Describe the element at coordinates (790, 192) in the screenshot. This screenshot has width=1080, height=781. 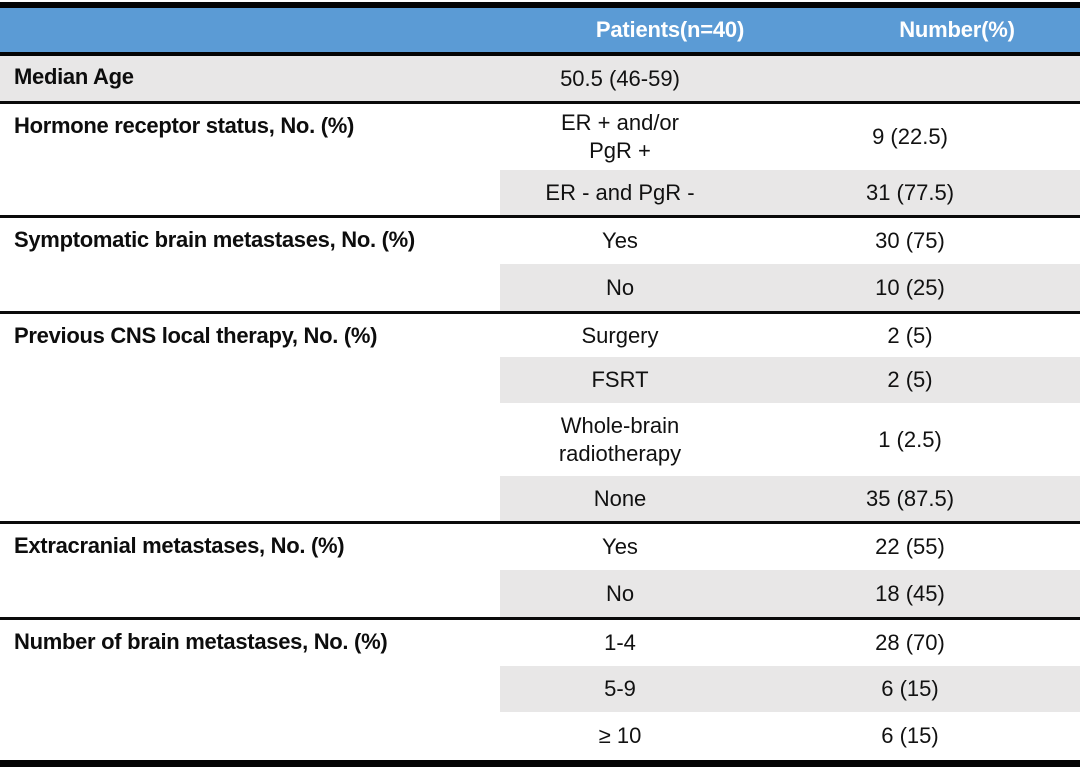
I see `table-row: ER - and PgR - 31 (77.5)` at that location.